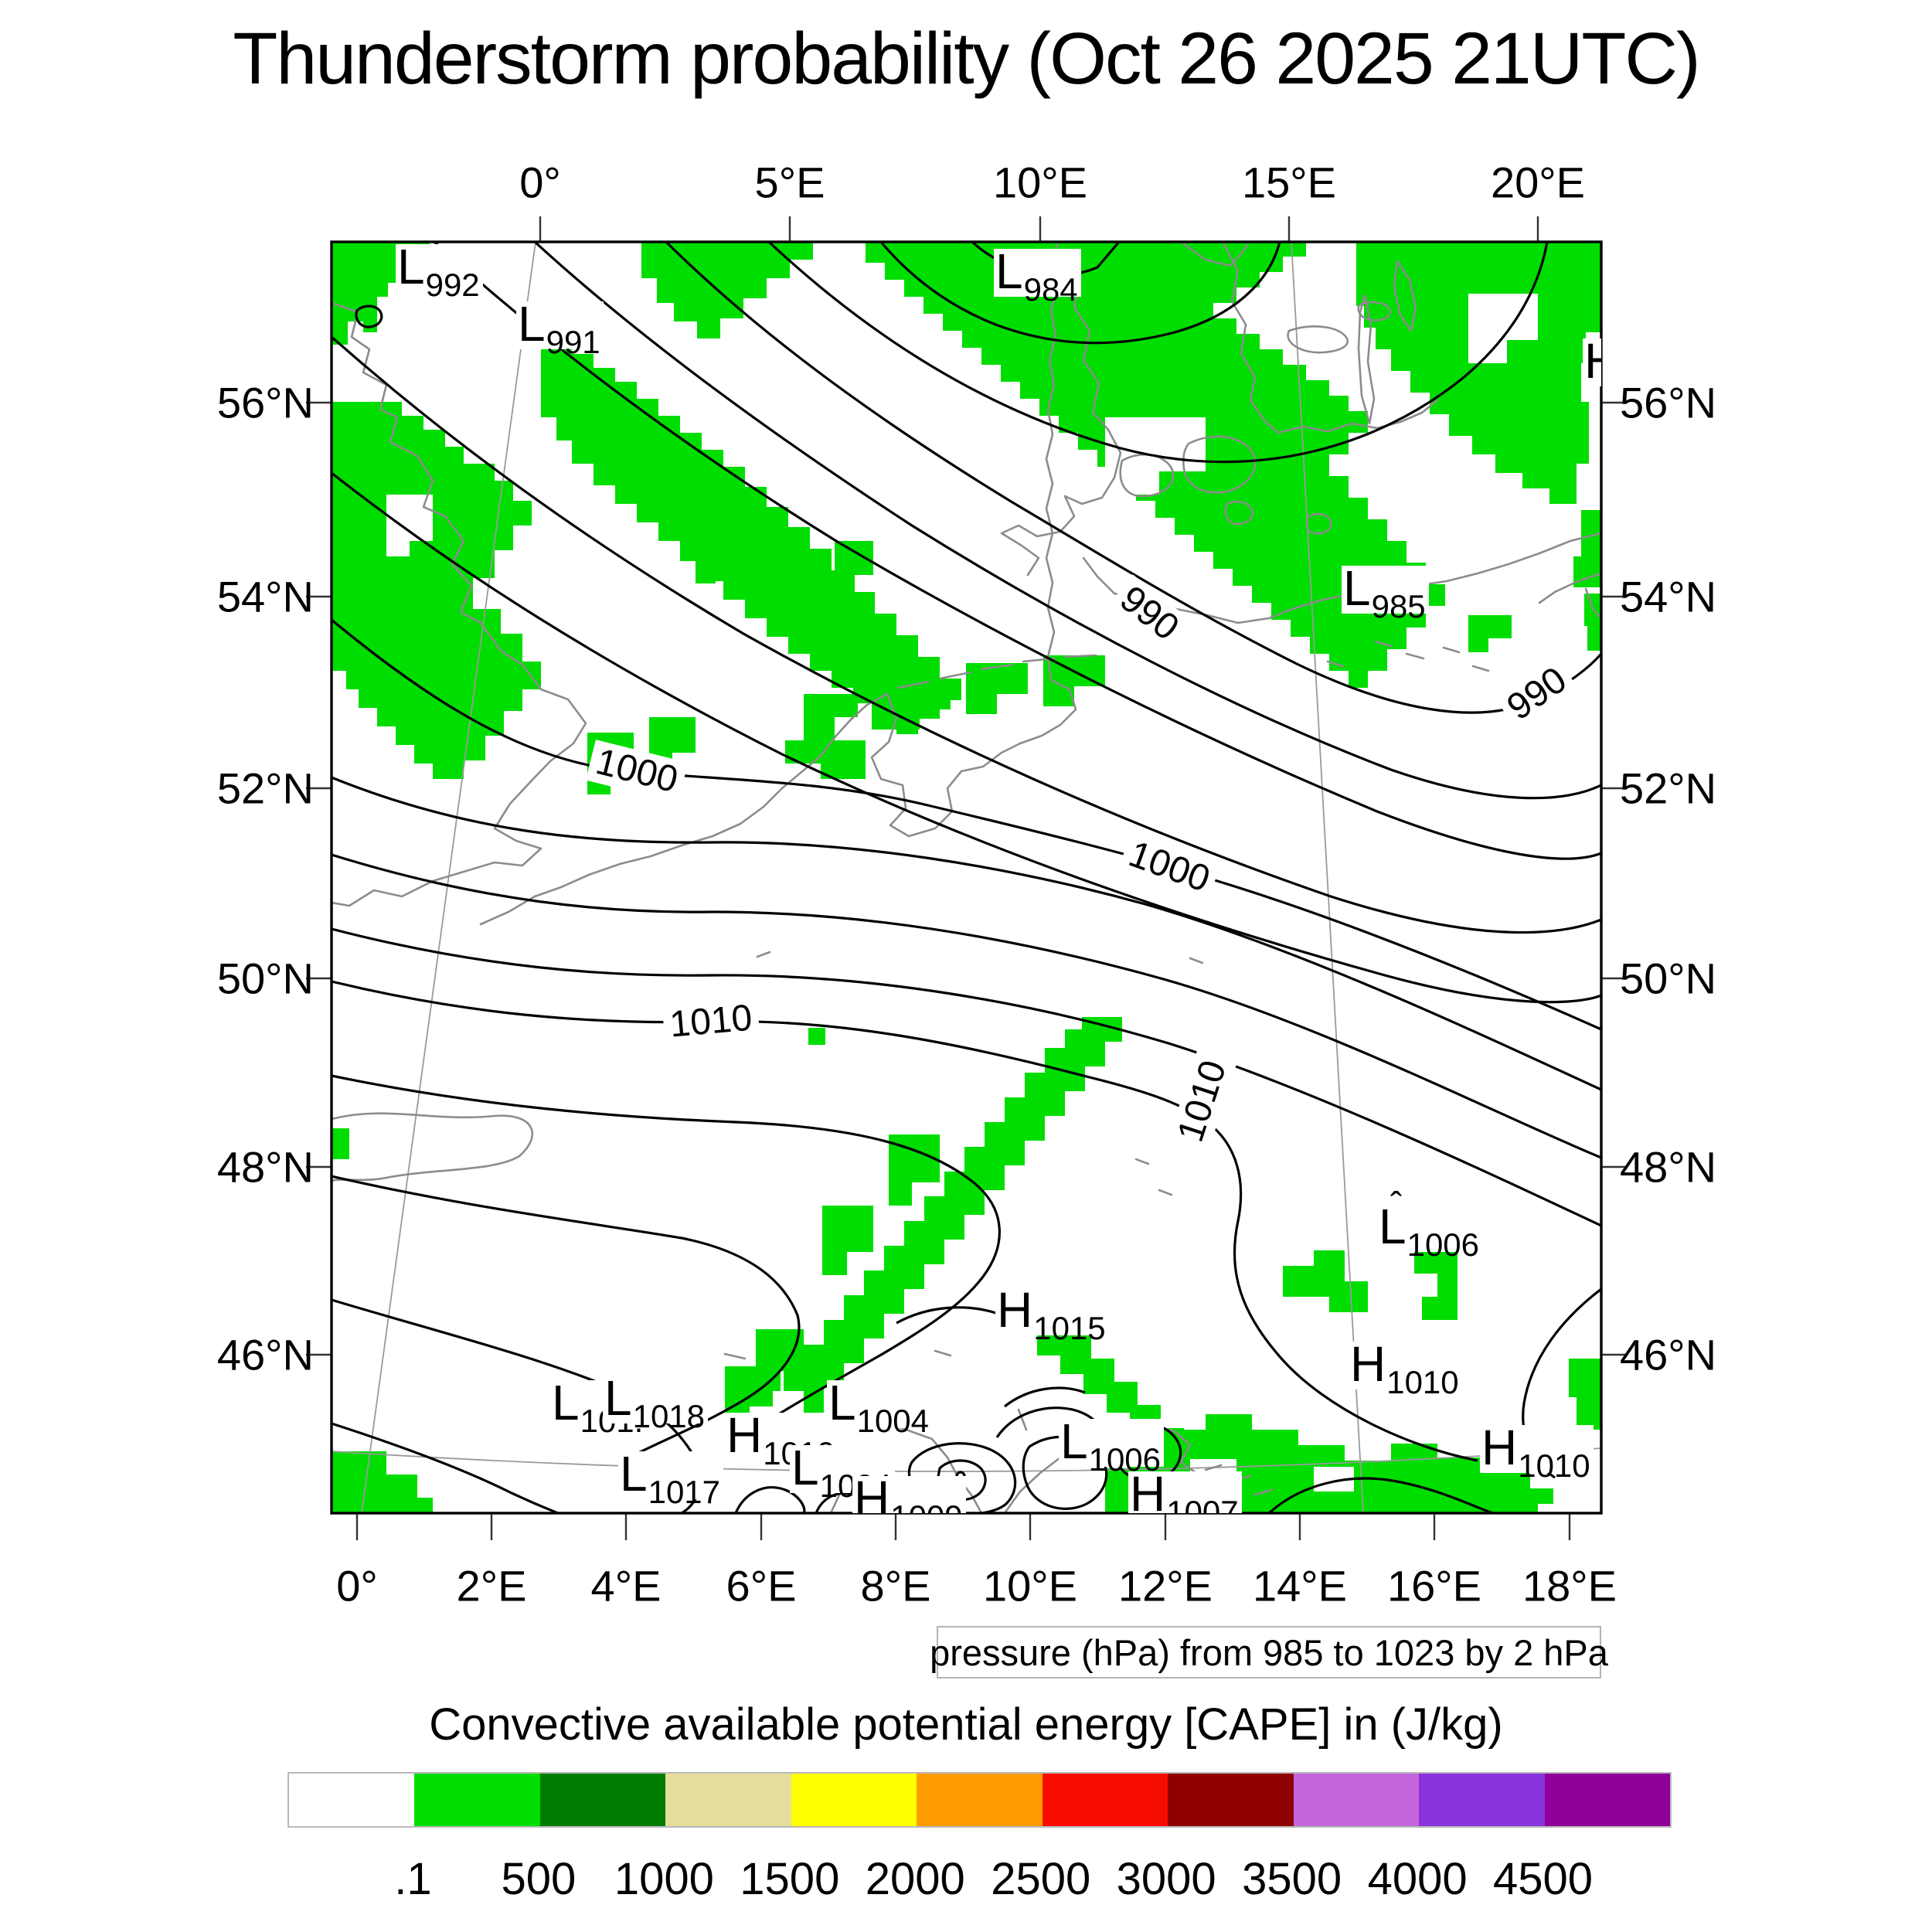 This screenshot has width=1932, height=1932. I want to click on left-axis-label: 50°N, so click(265, 978).